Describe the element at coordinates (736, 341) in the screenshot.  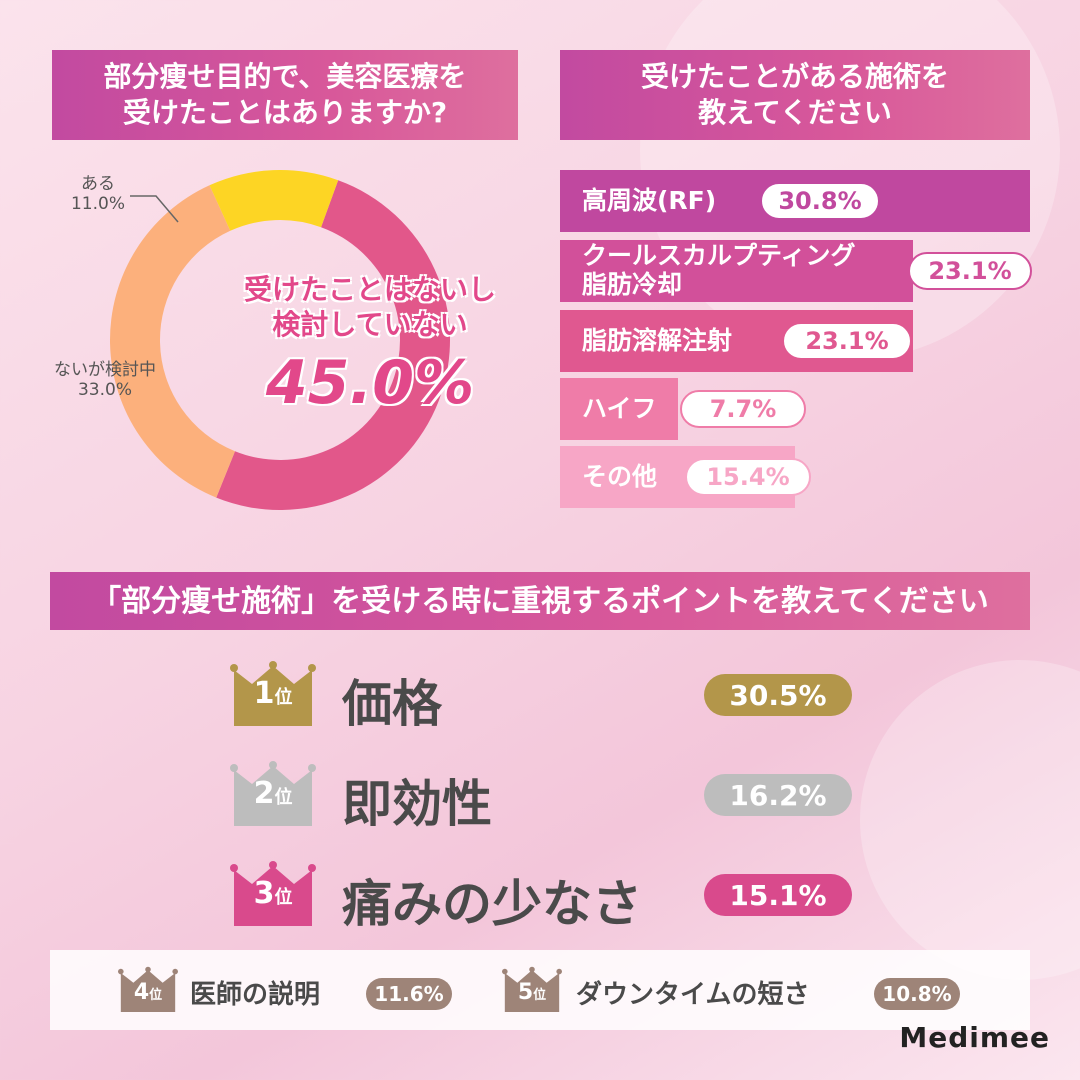
I see `bar-2: 脂肪溶解注射` at that location.